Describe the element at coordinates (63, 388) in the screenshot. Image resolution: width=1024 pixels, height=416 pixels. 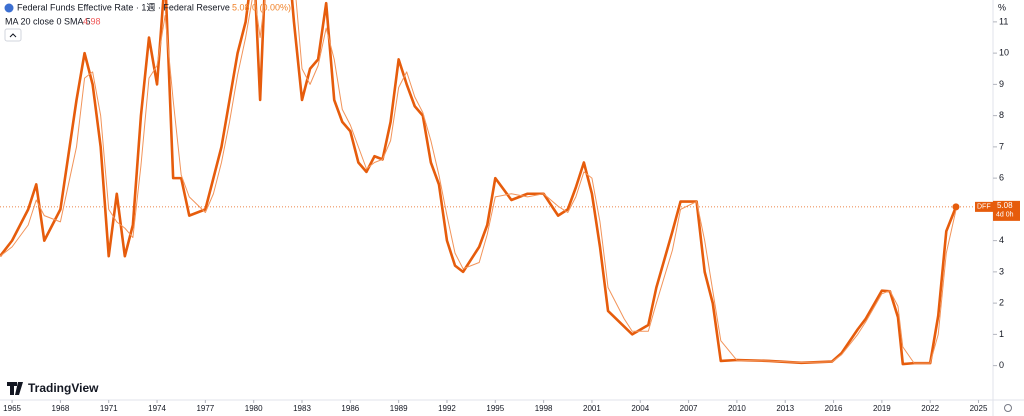
I see `logo-text: TradingView` at that location.